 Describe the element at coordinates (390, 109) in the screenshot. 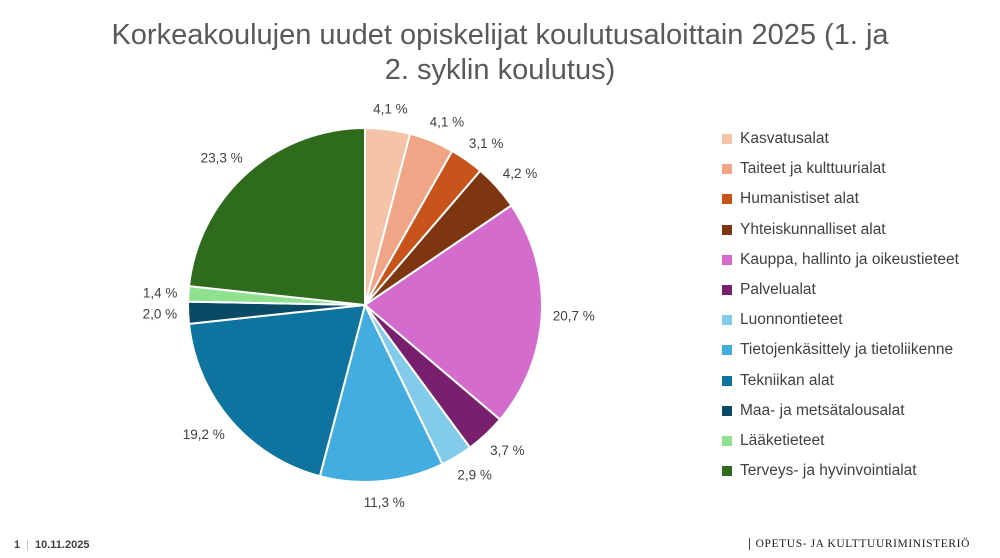

I see `data-label-1: 4,1 %` at that location.